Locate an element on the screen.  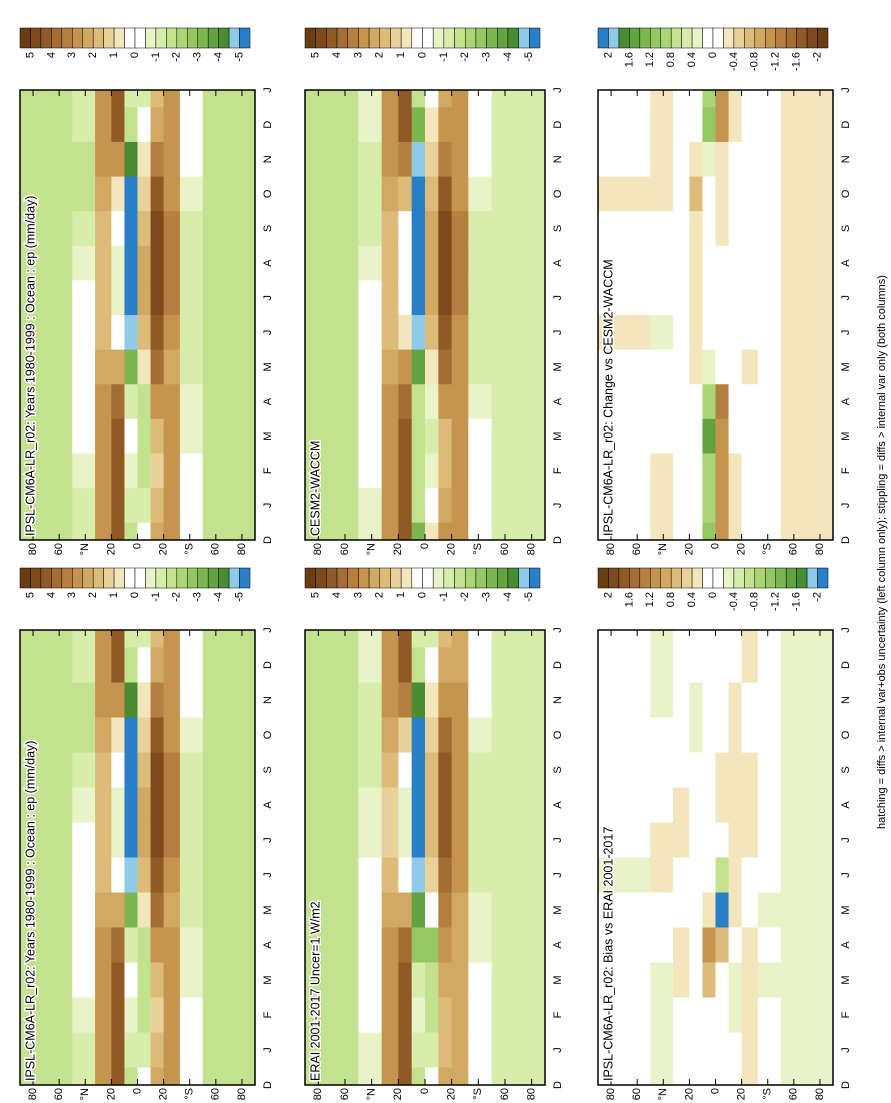
colorbar-label: -0.4 is located at coordinates (734, 61).